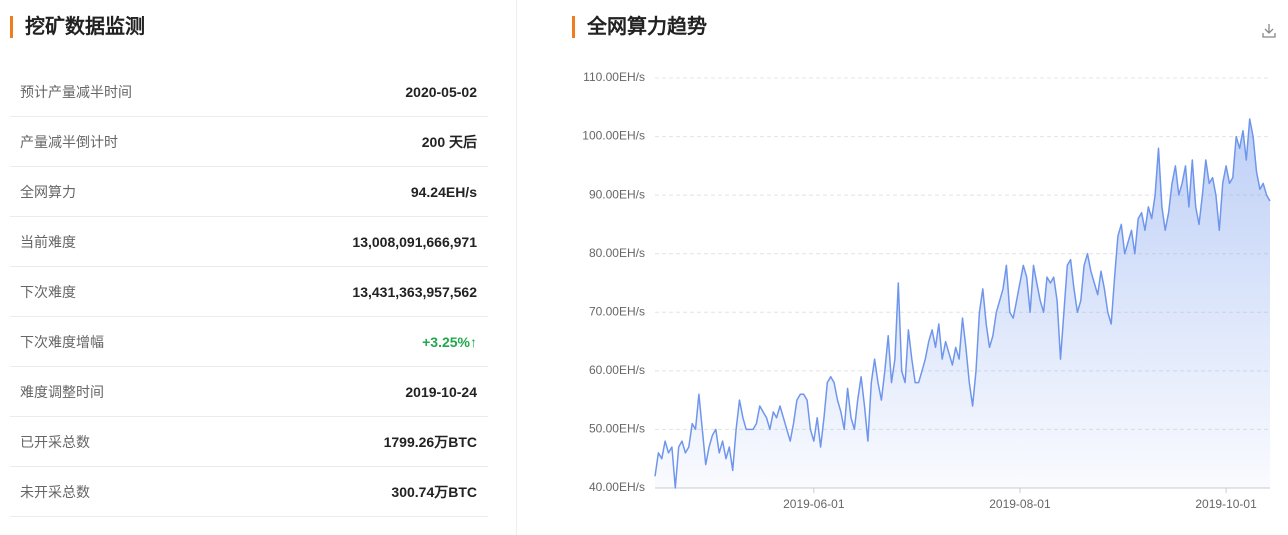 Image resolution: width=1288 pixels, height=535 pixels. What do you see at coordinates (249, 242) in the screenshot?
I see `table-row: 当前难度 13,008,091,666,971` at bounding box center [249, 242].